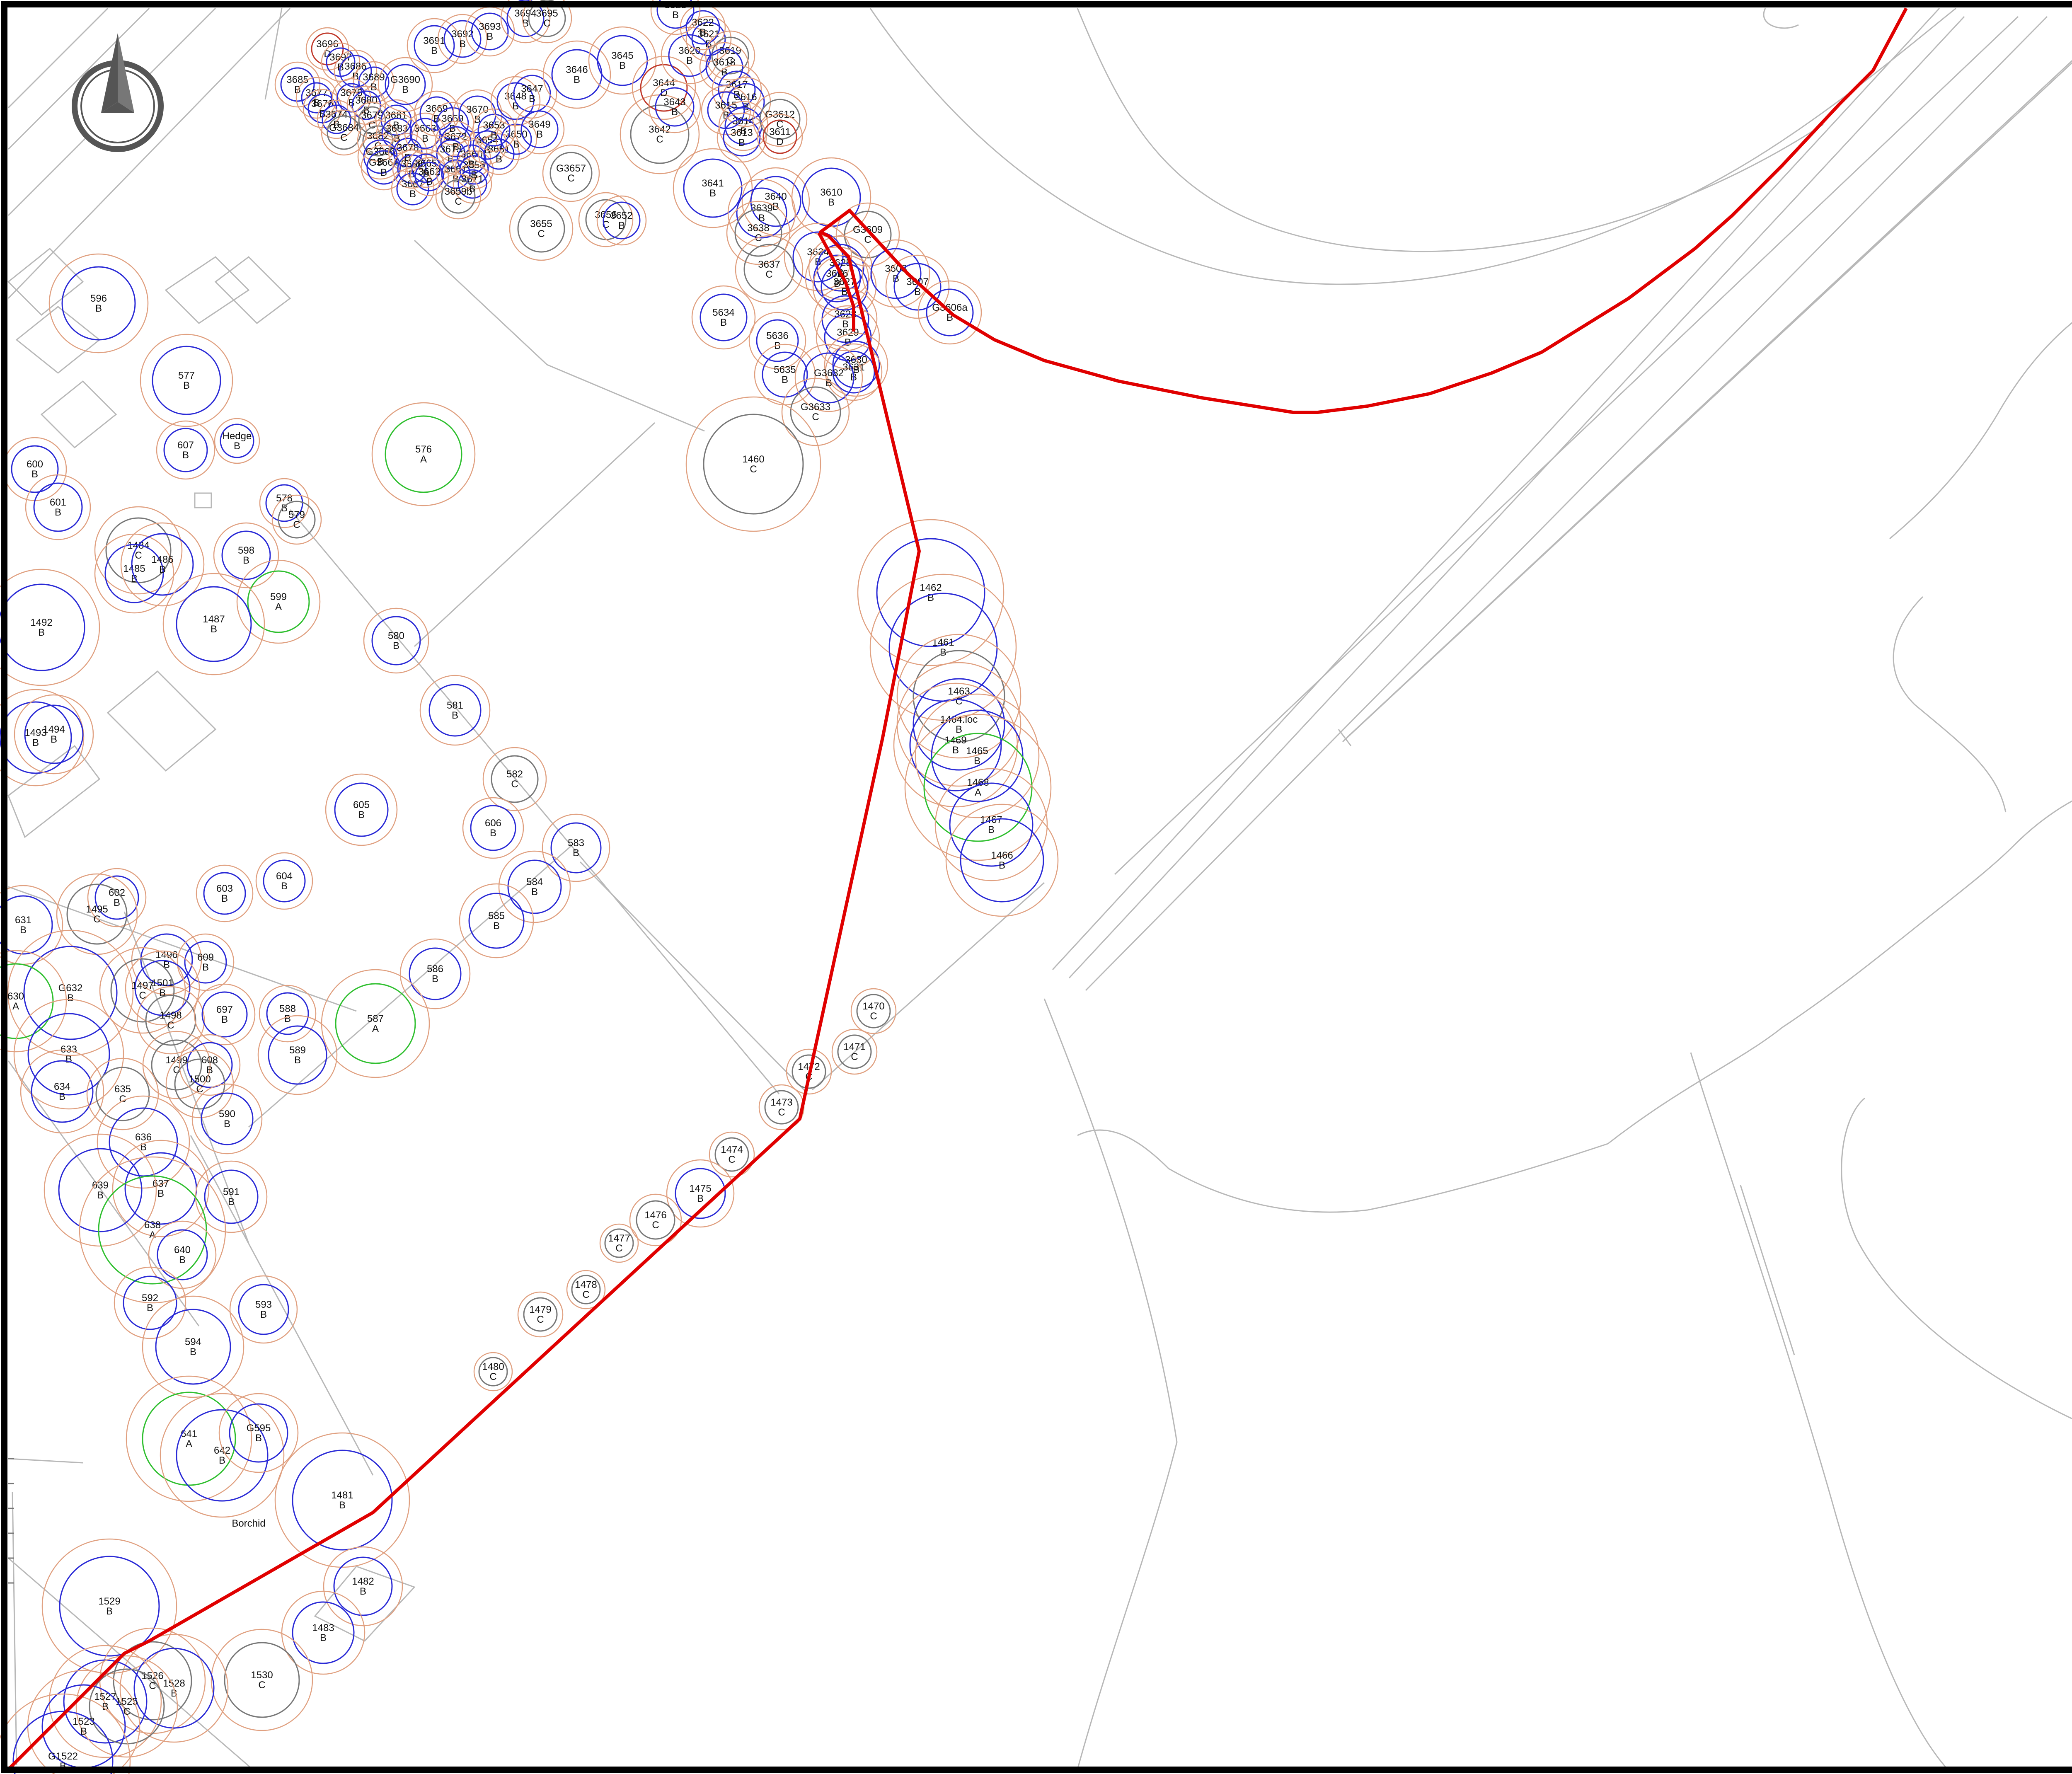 This screenshot has width=2072, height=1774. I want to click on tree-id-label: 3629, so click(848, 332).